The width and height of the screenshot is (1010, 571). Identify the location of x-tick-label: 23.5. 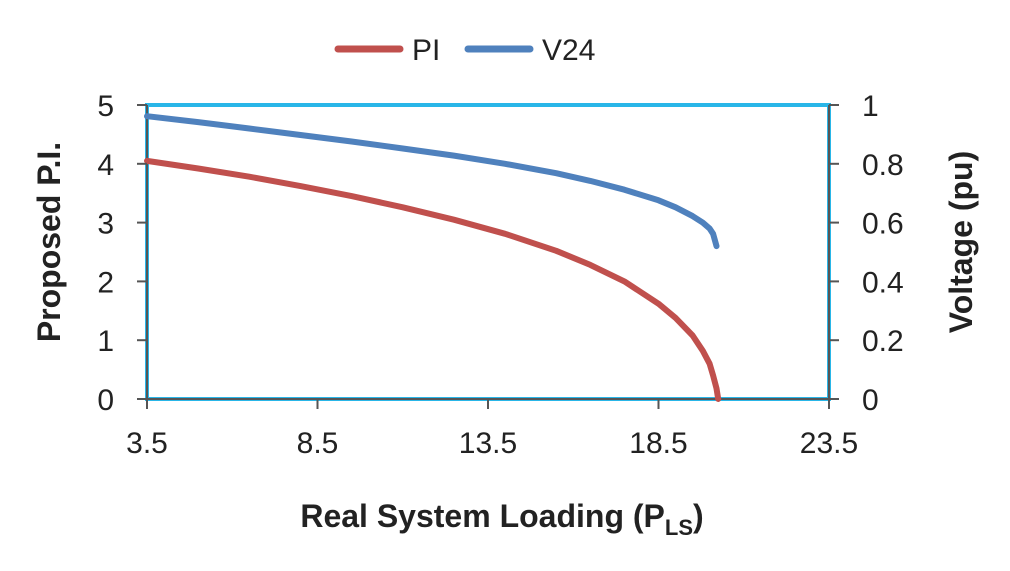
(829, 443).